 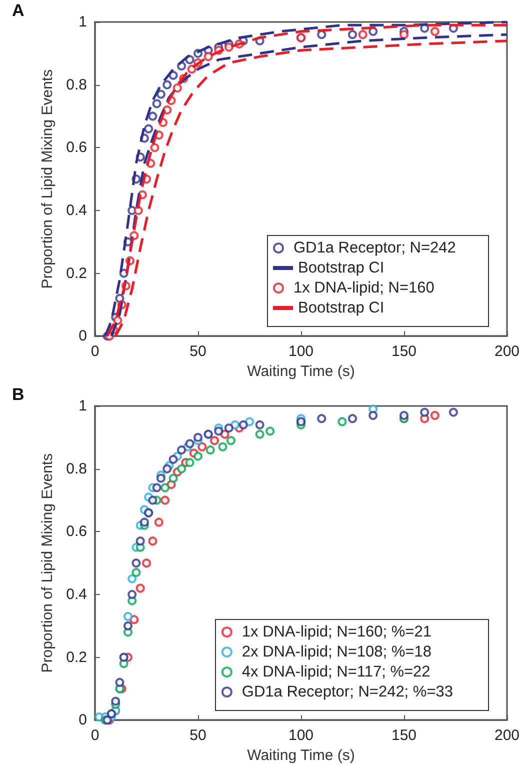 What do you see at coordinates (18, 394) in the screenshot?
I see `text: B` at bounding box center [18, 394].